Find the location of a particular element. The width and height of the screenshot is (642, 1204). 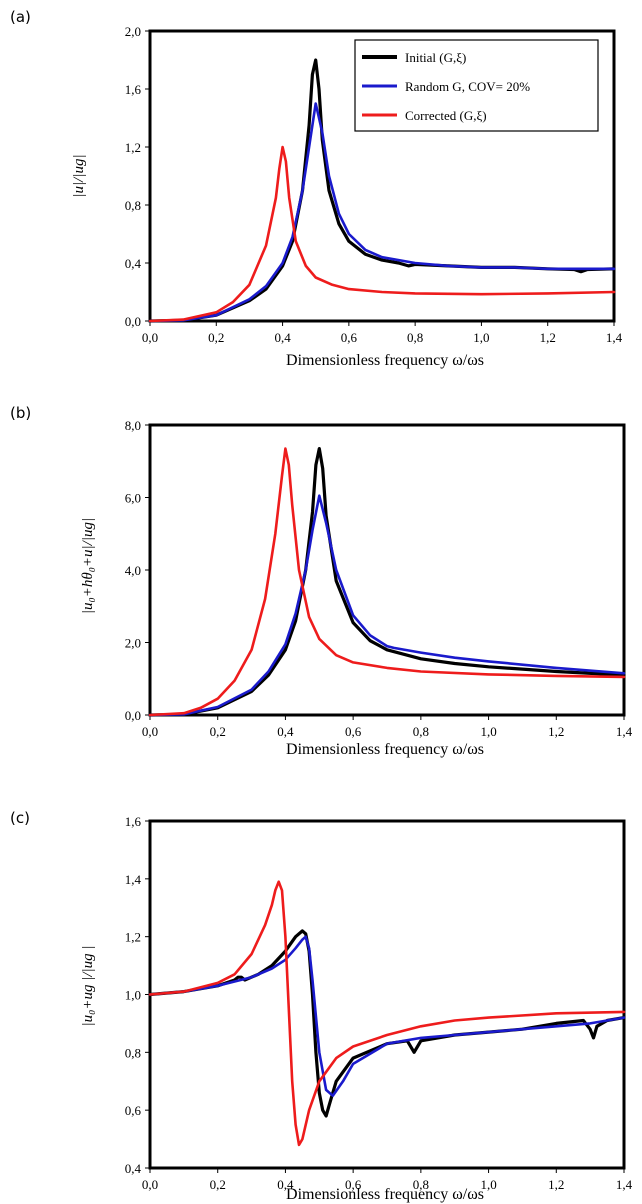

y-tick-label: 1,0 is located at coordinates (133, 995).